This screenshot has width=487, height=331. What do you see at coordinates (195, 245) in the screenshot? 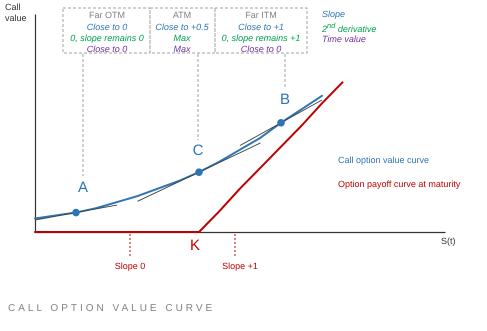
I see `text: K` at bounding box center [195, 245].